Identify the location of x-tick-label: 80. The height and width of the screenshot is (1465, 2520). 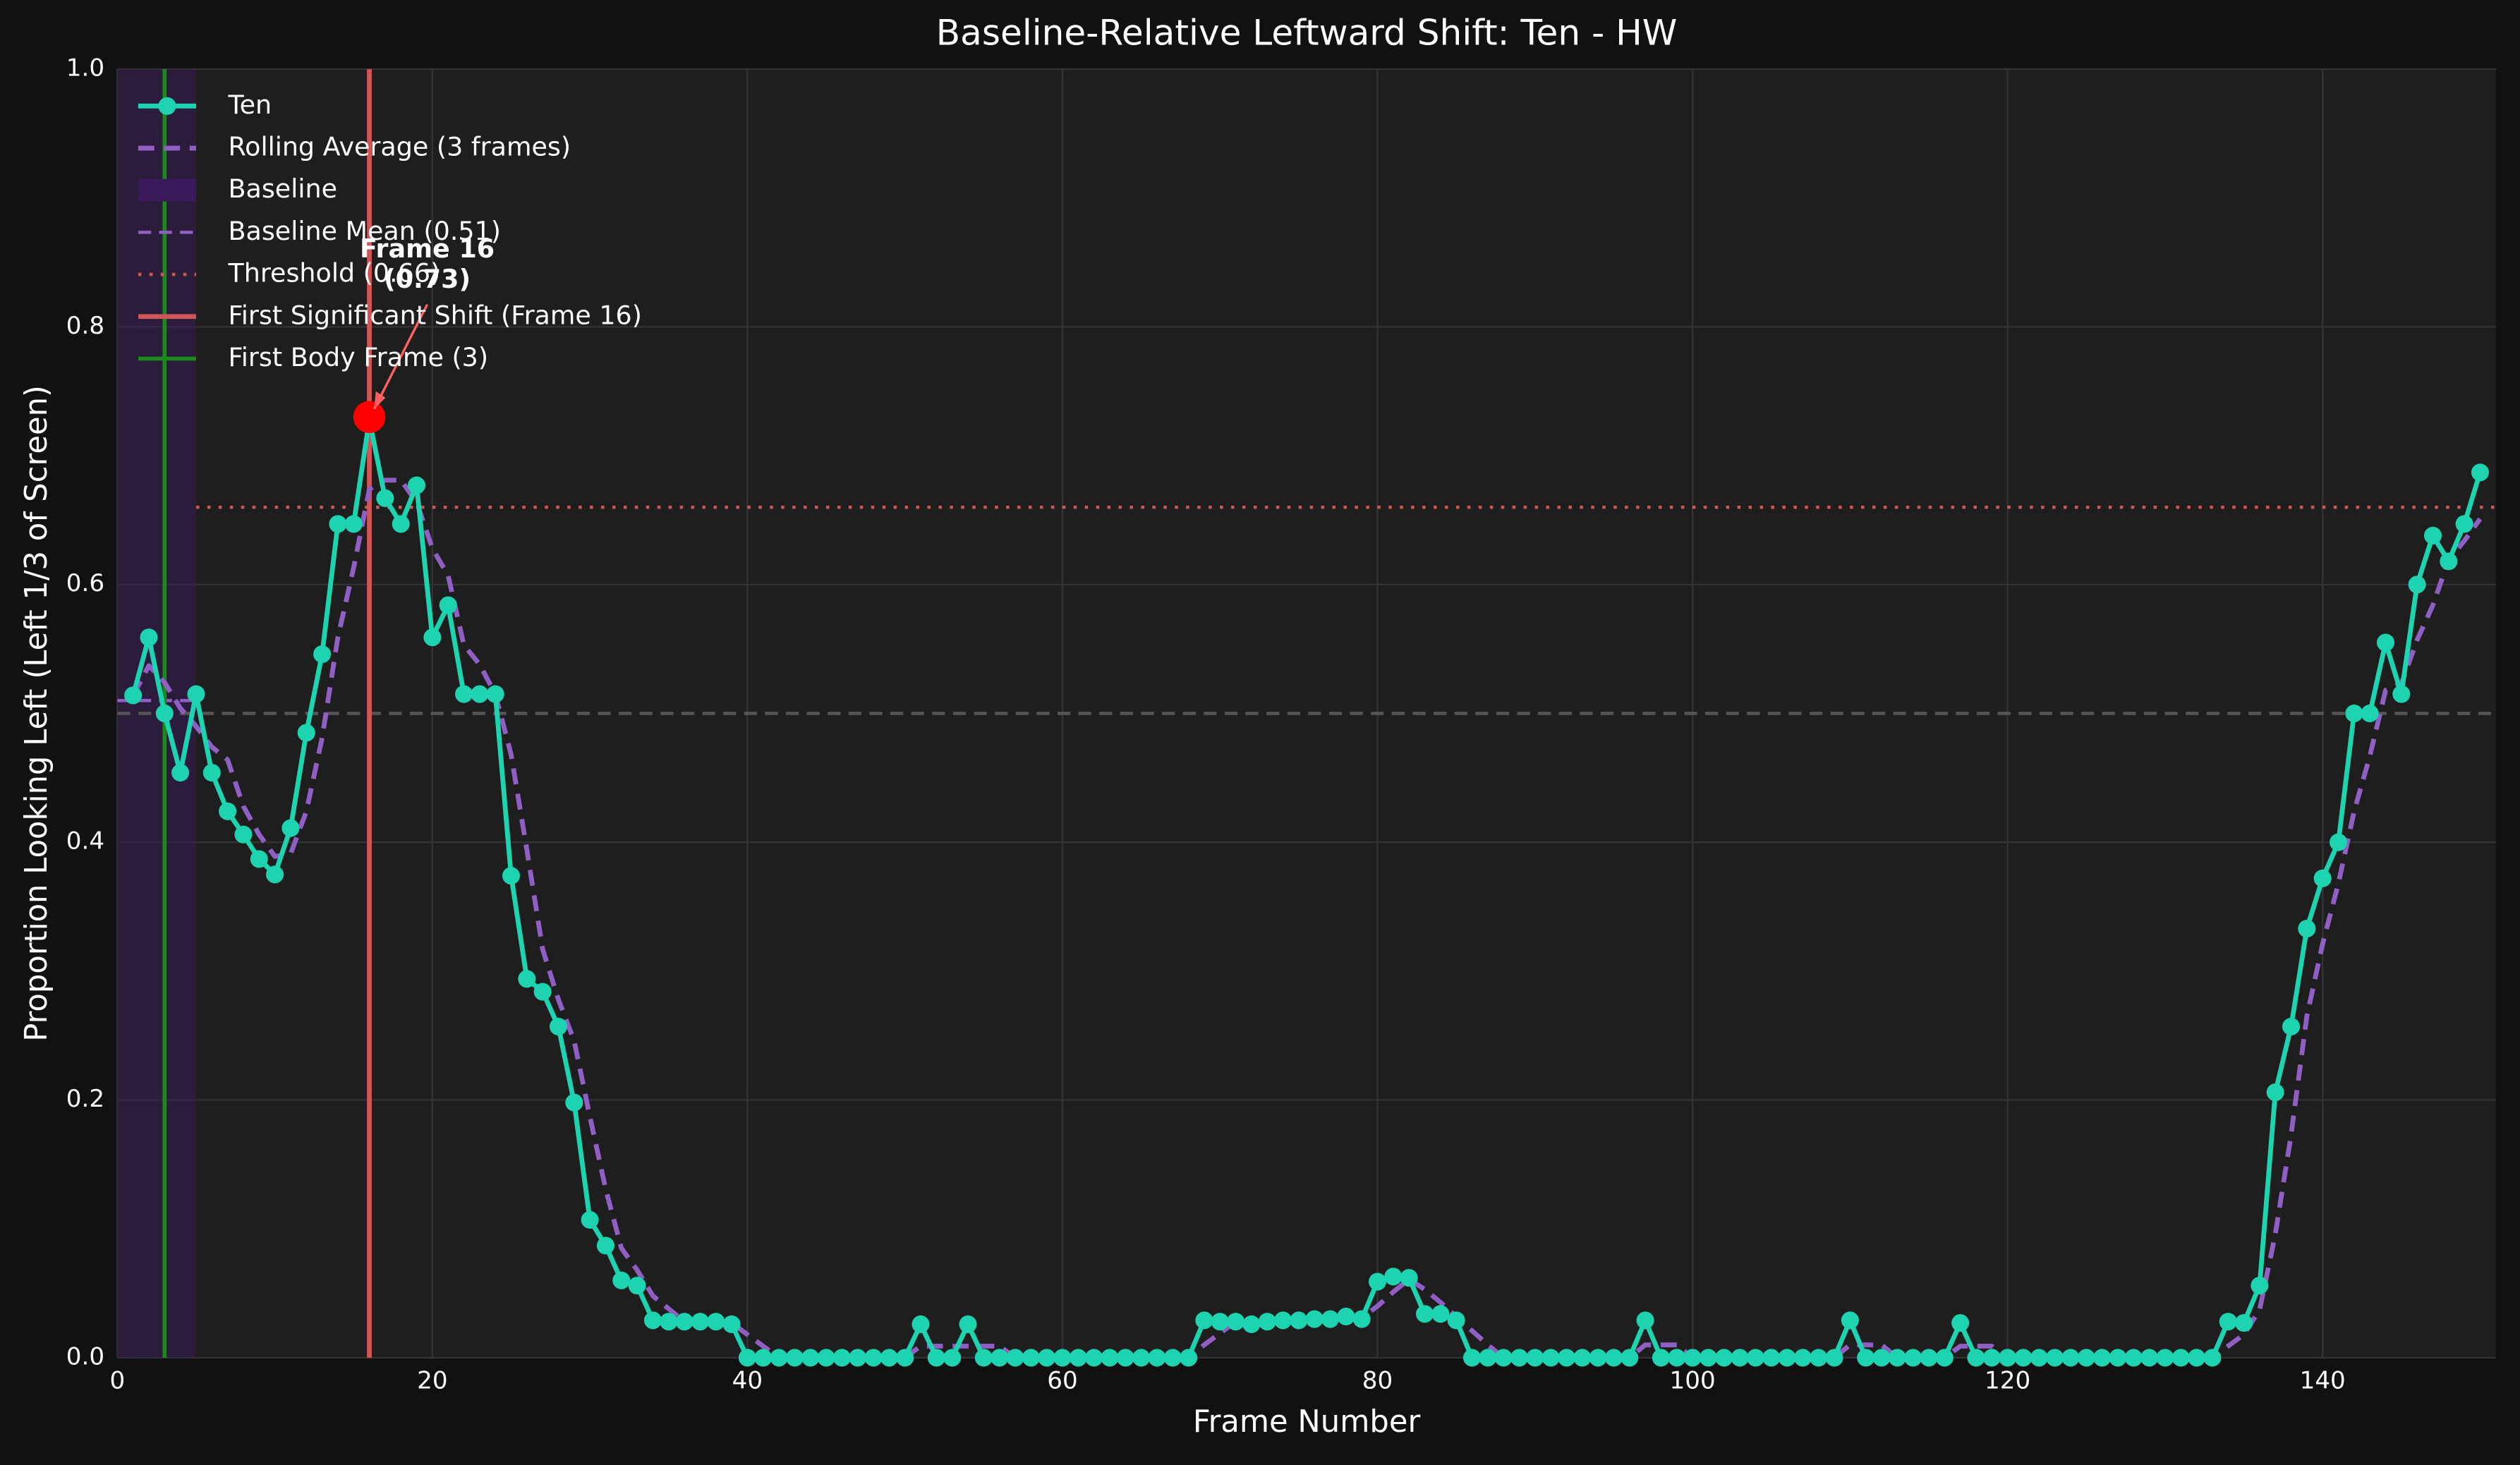
(1378, 1381).